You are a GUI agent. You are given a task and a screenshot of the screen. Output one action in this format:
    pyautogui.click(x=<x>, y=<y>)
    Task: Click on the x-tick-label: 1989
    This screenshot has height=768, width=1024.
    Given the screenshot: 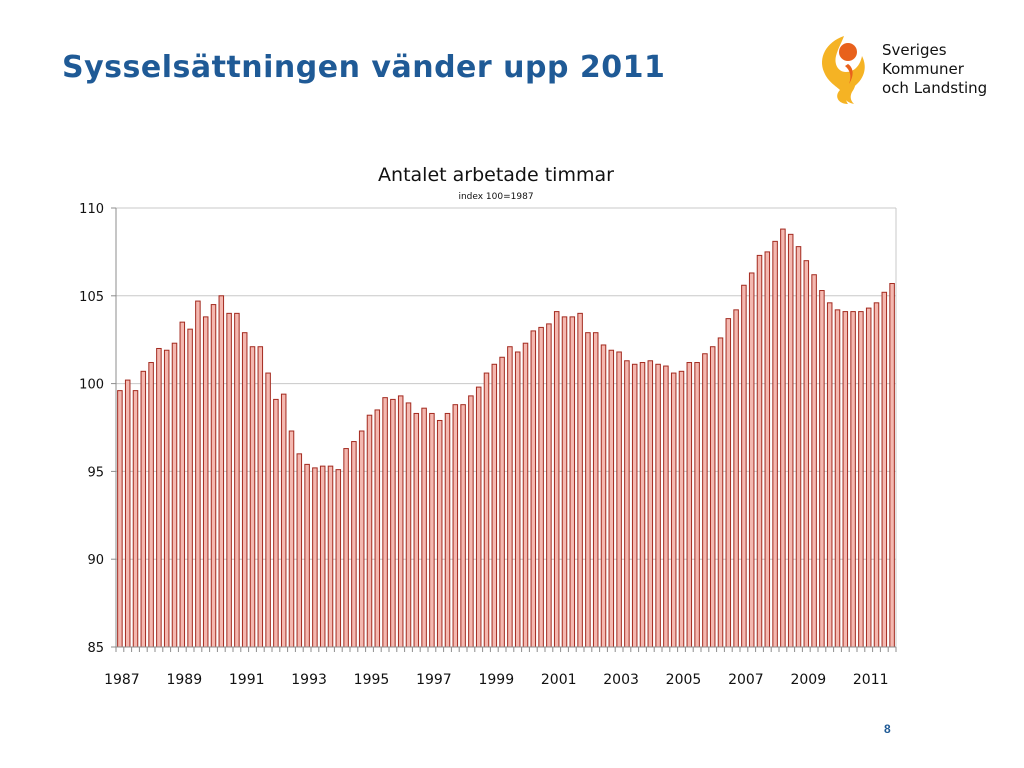 What is the action you would take?
    pyautogui.click(x=184, y=680)
    